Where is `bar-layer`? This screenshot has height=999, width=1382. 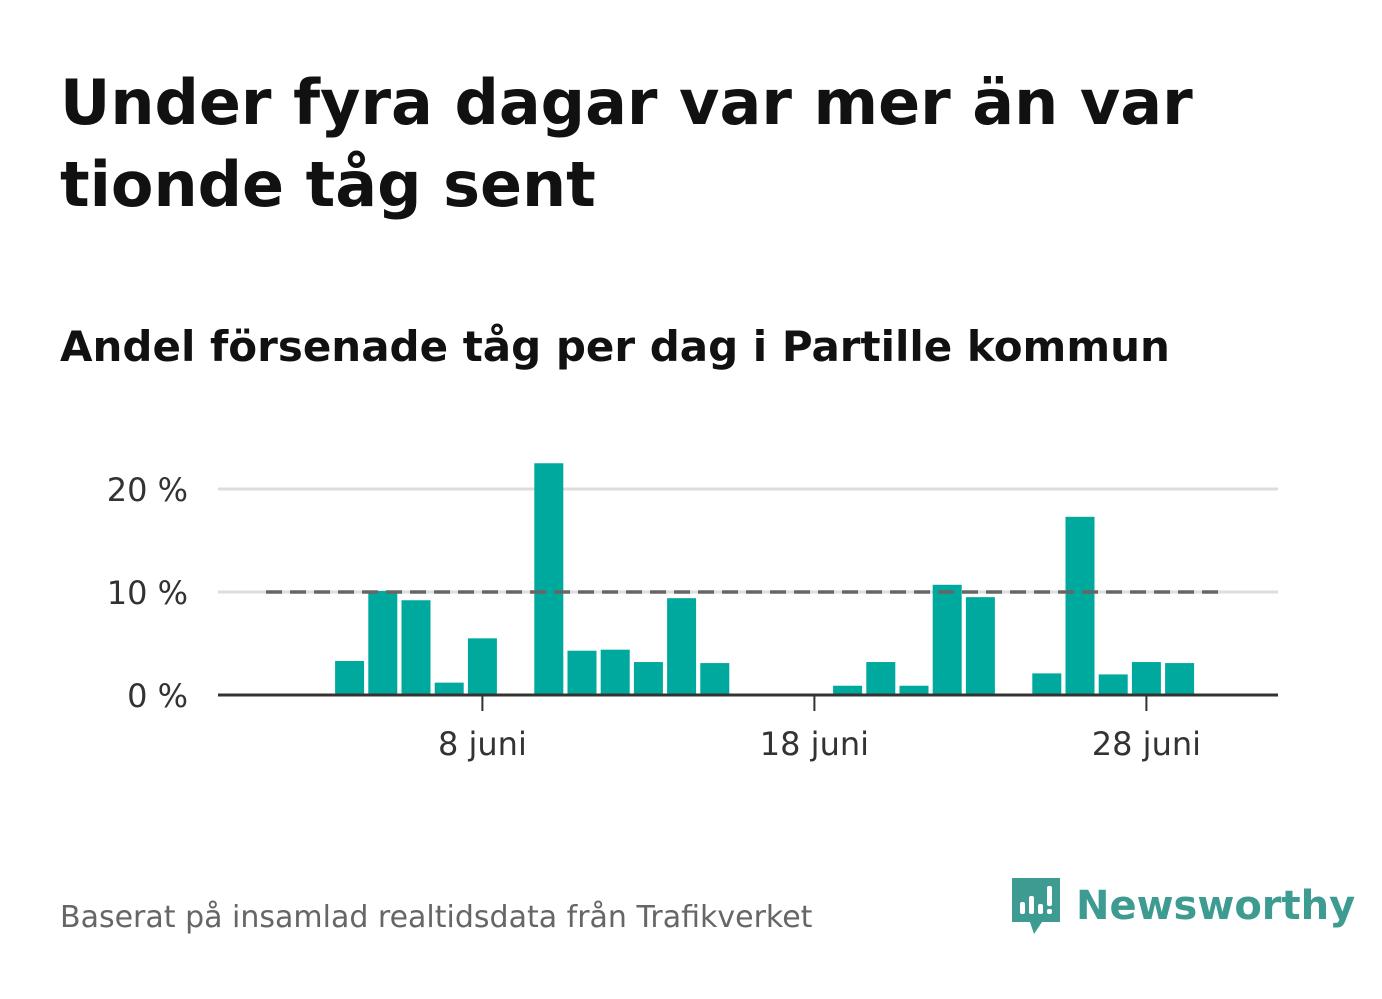 bar-layer is located at coordinates (765, 579).